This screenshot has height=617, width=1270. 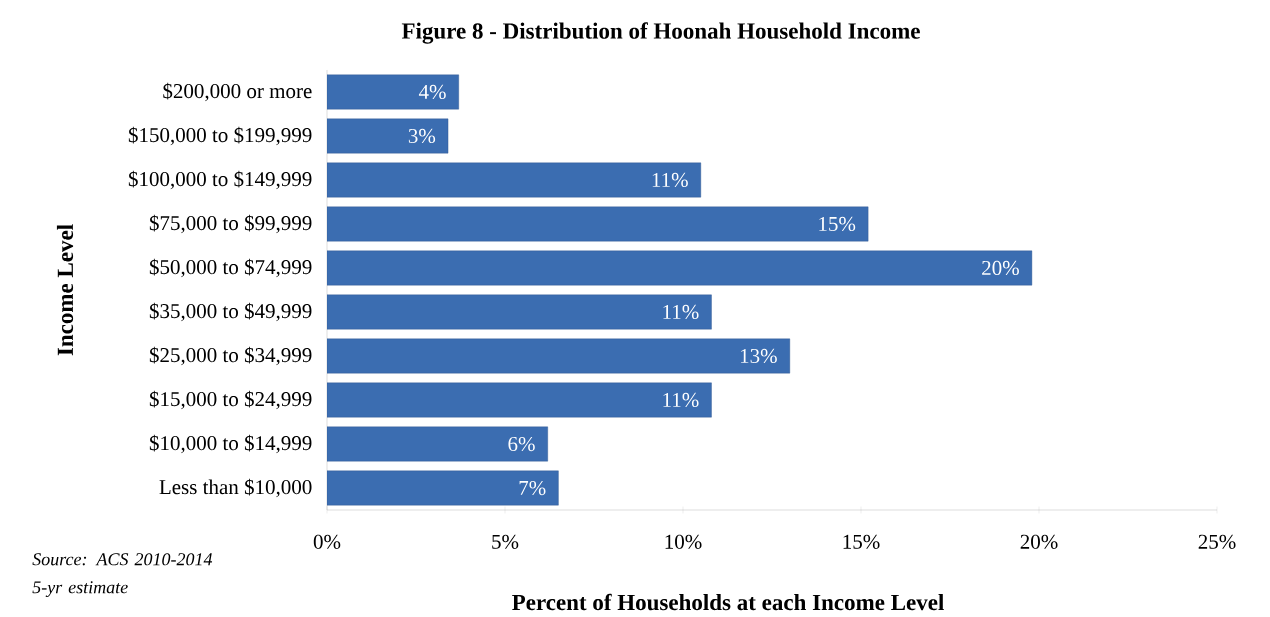 What do you see at coordinates (122, 575) in the screenshot?
I see `source-note: Source: ACS 2010-2014 5-yr estimate` at bounding box center [122, 575].